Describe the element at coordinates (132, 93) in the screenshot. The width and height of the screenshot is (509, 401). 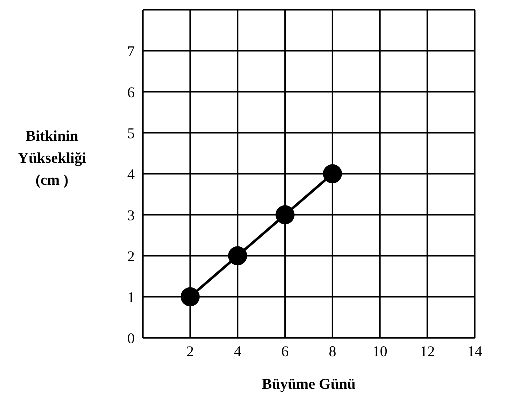
I see `y-tick-label: 6` at that location.